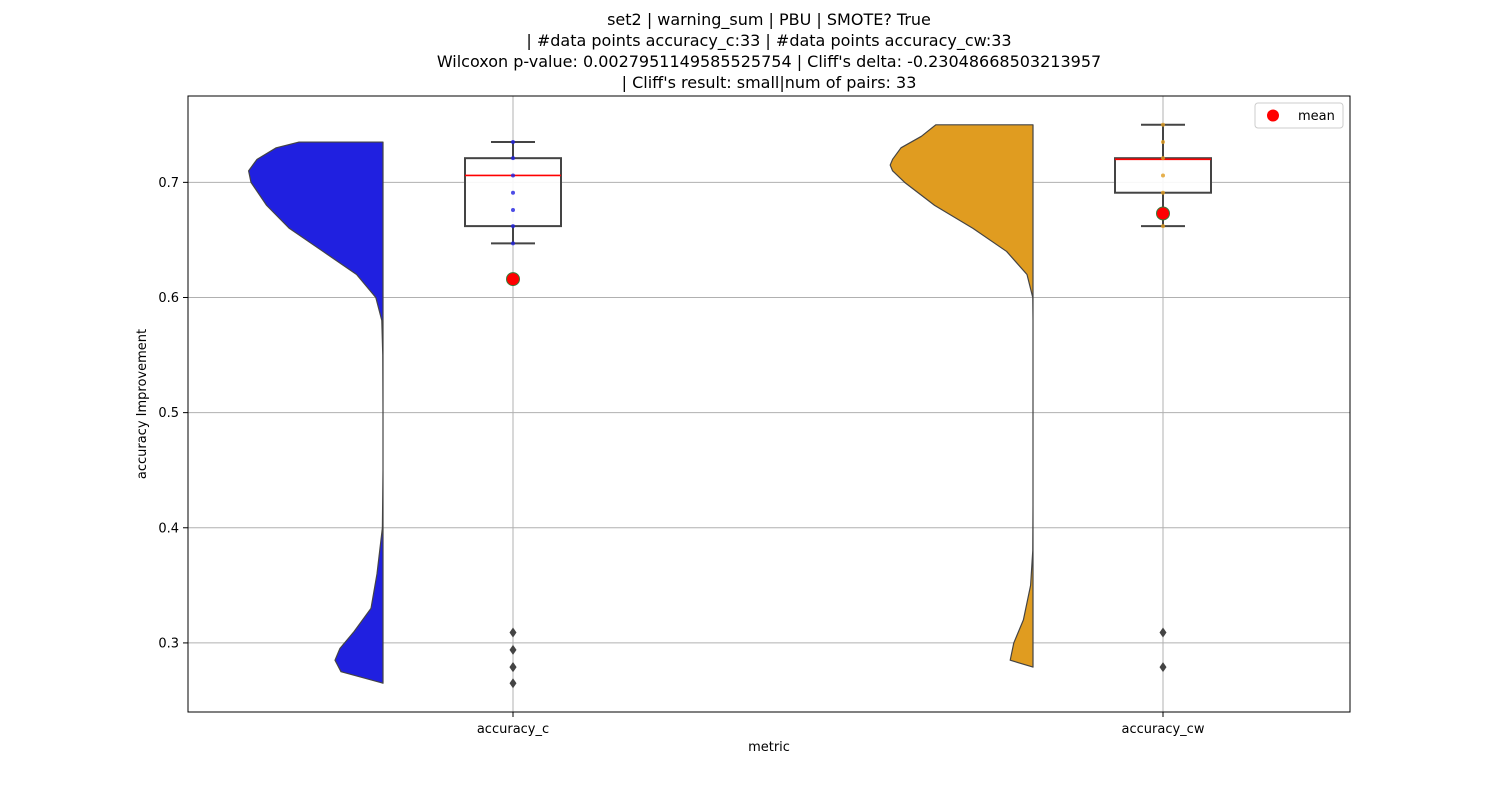  Describe the element at coordinates (769, 20) in the screenshot. I see `title-line-1: set2 | warning_sum | PBU | SMOTE? True` at that location.